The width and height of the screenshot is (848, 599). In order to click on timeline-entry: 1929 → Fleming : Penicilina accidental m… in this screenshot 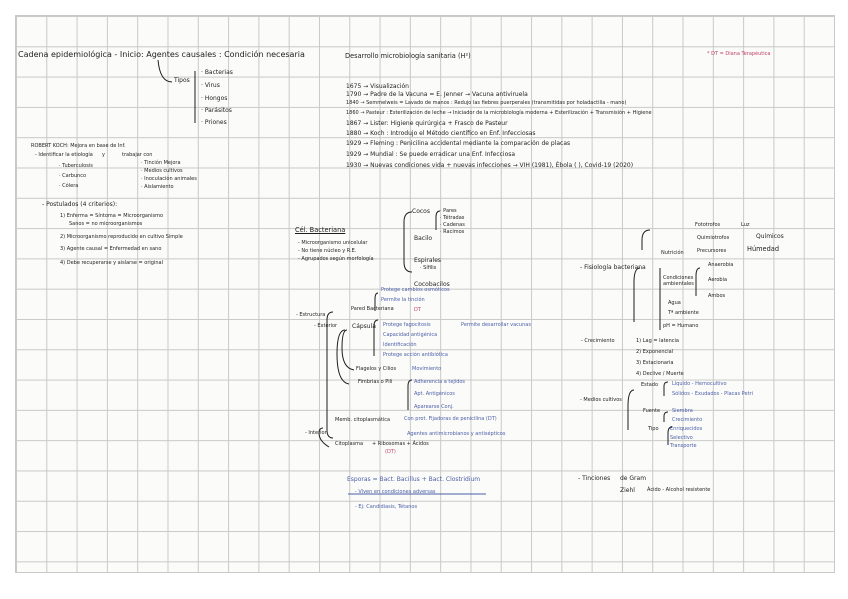, I will do `click(458, 143)`.